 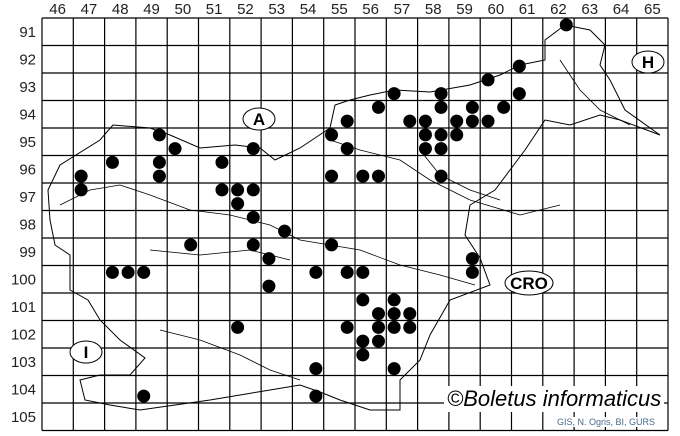 I want to click on column-label: 49, so click(x=151, y=9).